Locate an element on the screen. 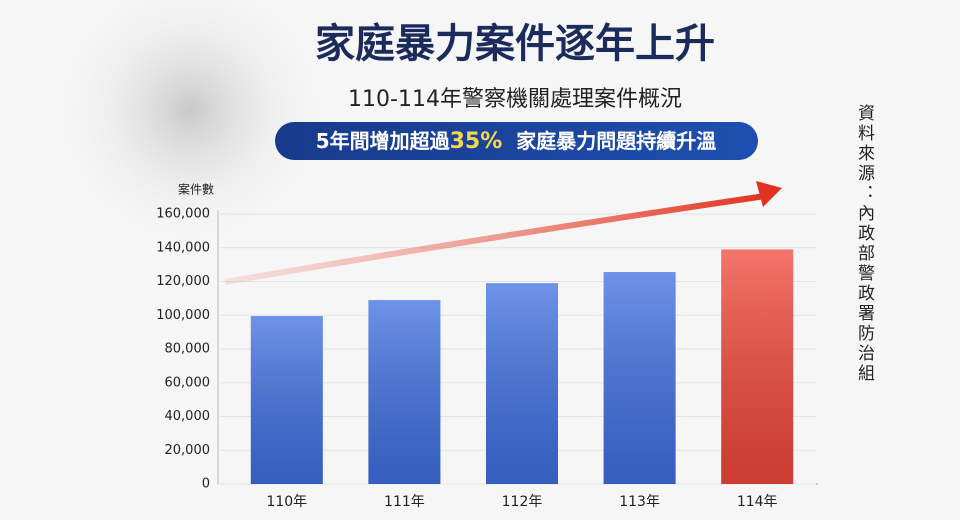 The height and width of the screenshot is (520, 960). y-tick-label: 120,000 is located at coordinates (183, 281).